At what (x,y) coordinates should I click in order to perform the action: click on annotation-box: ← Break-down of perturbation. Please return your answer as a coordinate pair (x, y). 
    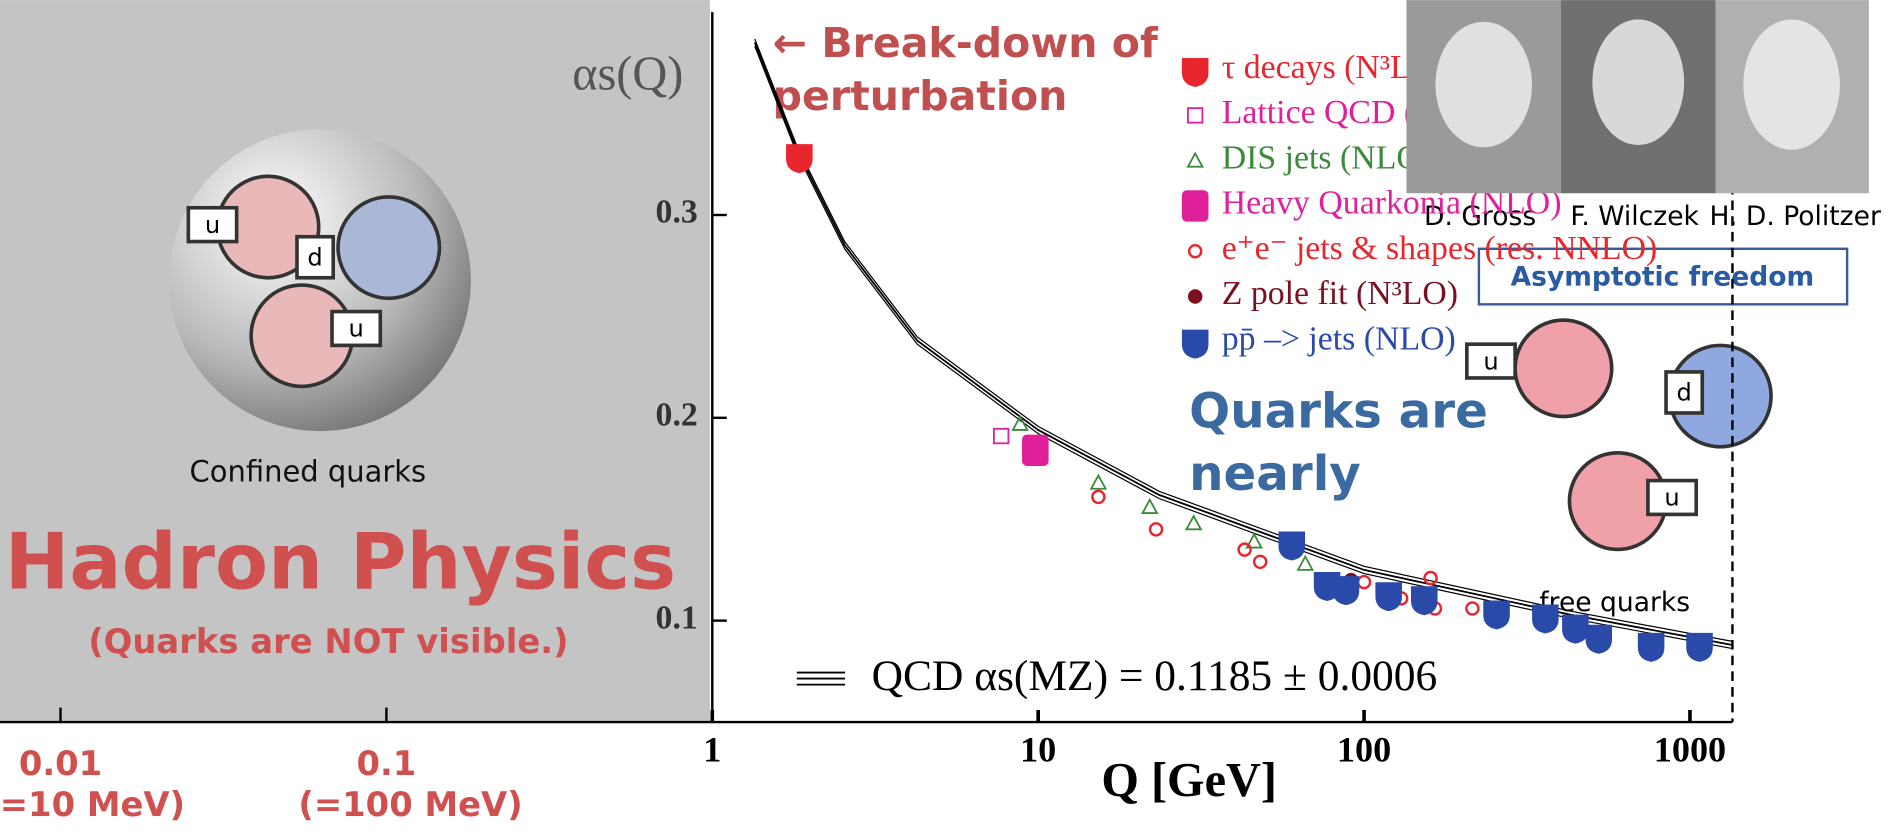
    Looking at the image, I should click on (965, 70).